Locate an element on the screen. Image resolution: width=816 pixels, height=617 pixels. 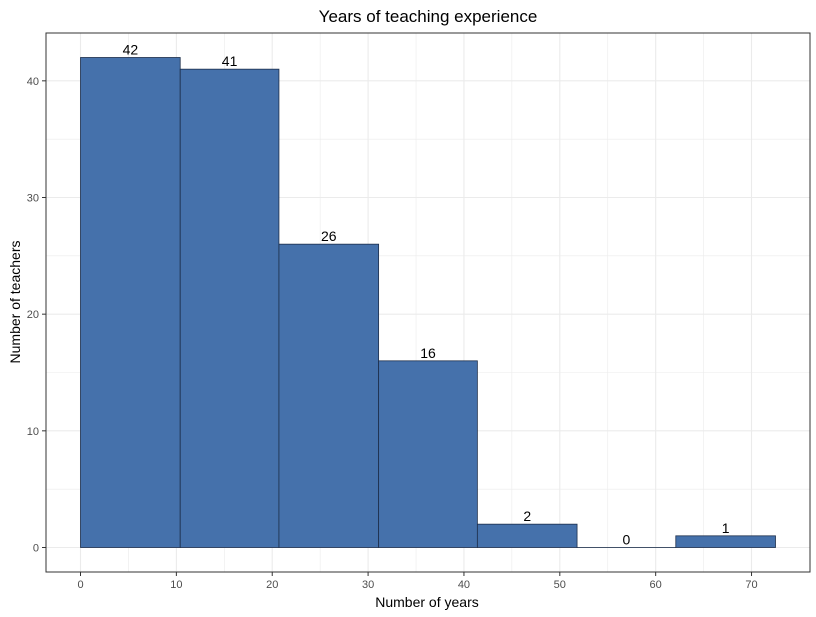
y-tick-label: 40 is located at coordinates (33, 82).